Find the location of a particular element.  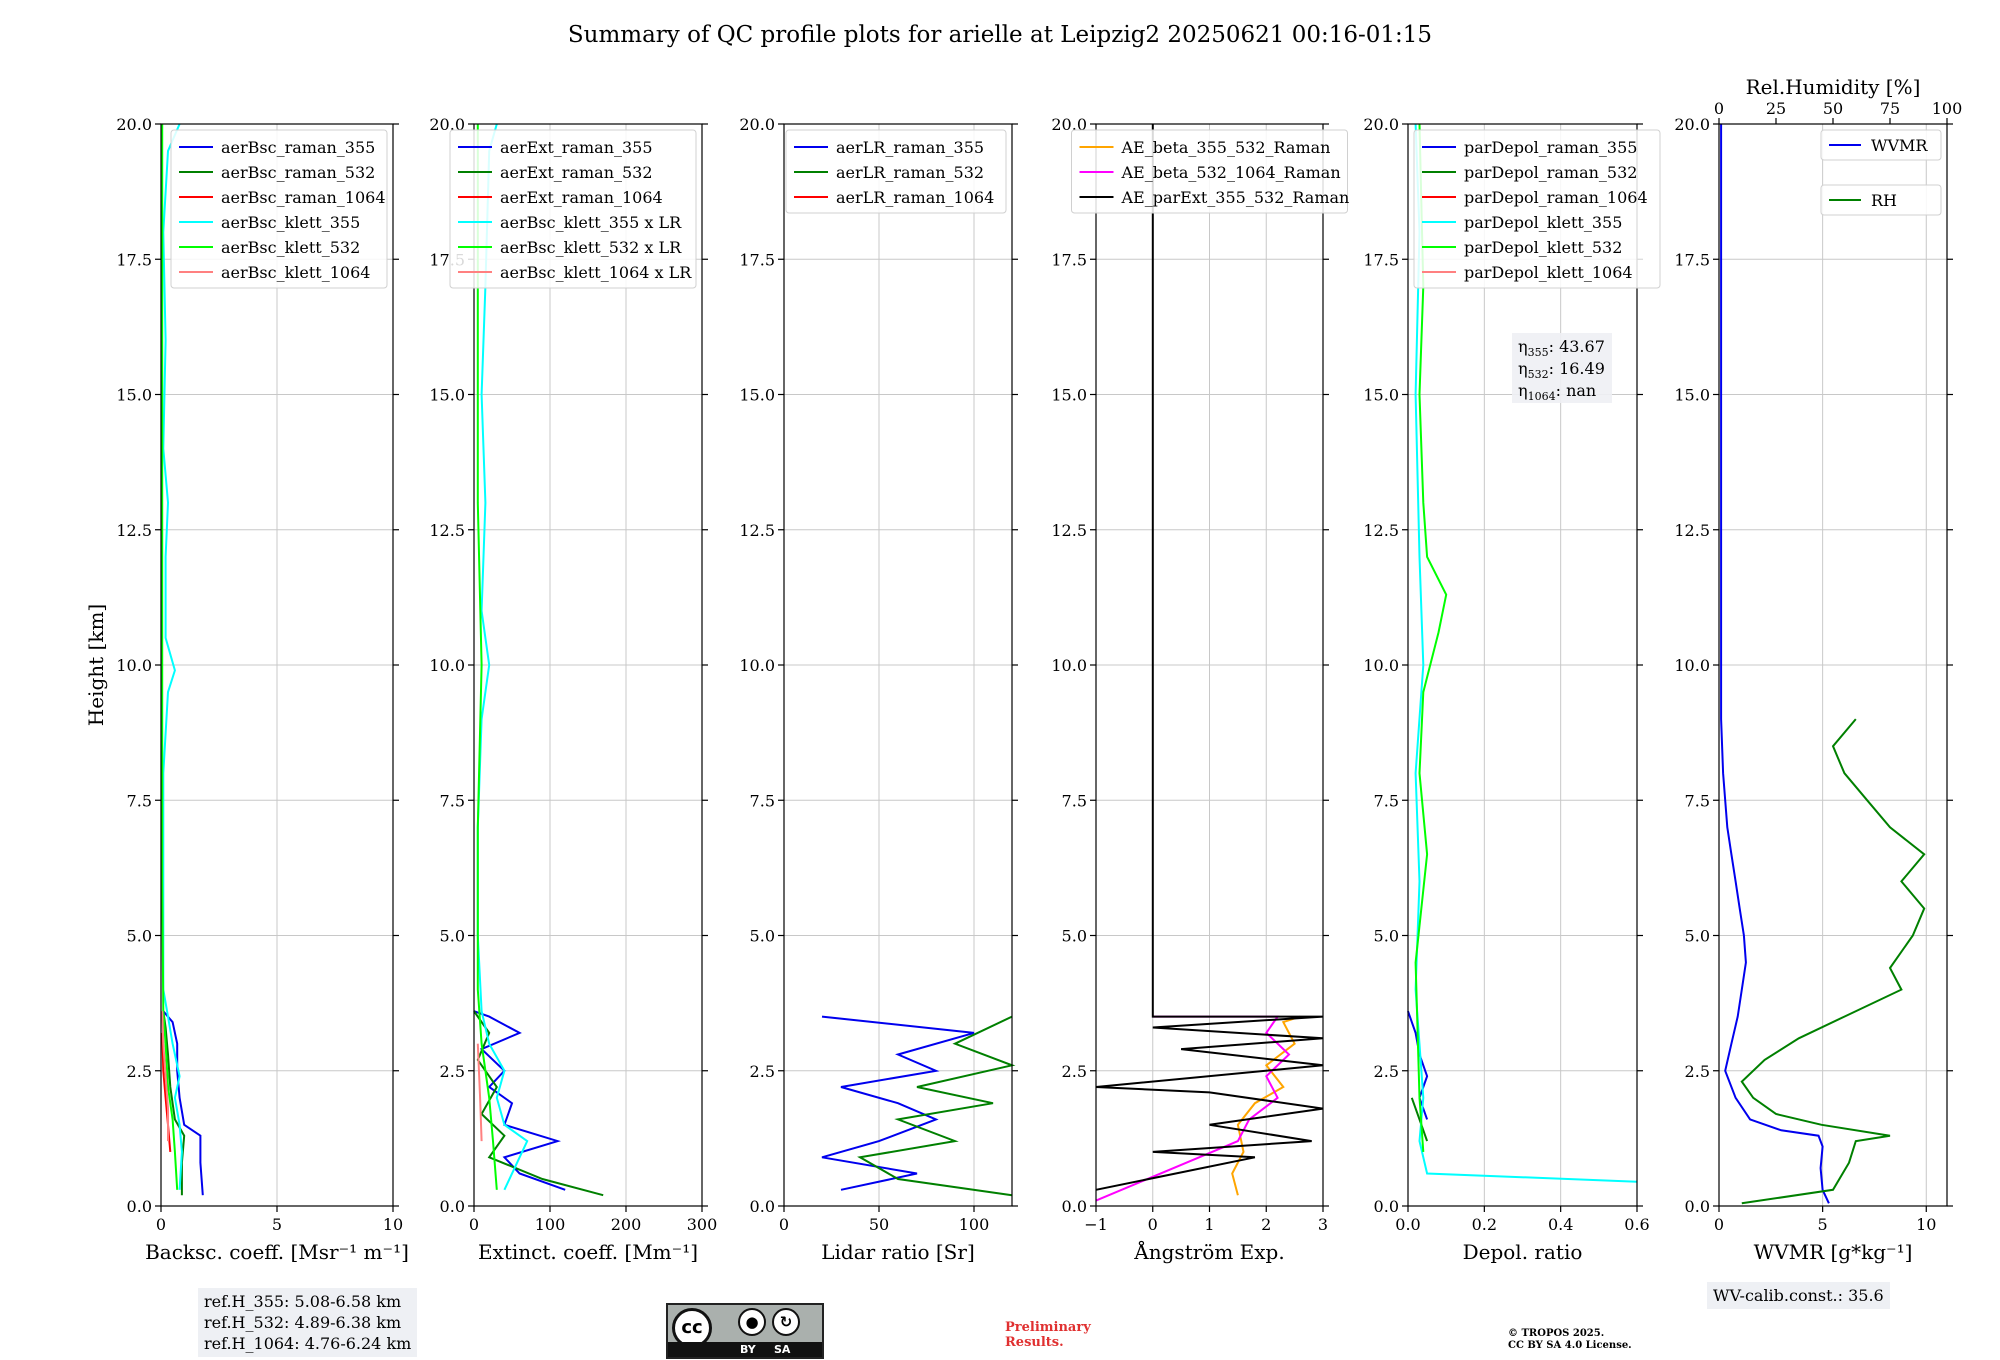

legend-label: AE_beta_532_1064_Raman is located at coordinates (1231, 172).